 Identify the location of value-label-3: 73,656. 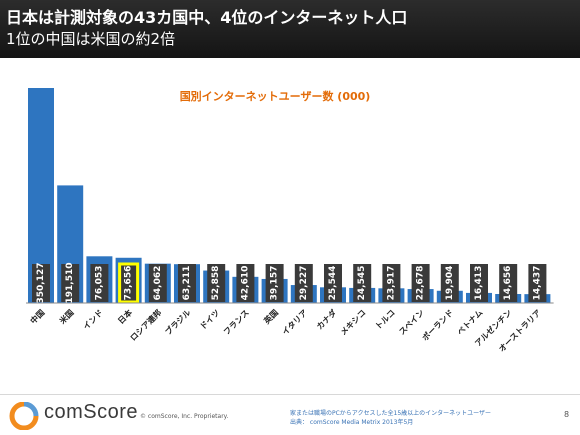
(129, 283).